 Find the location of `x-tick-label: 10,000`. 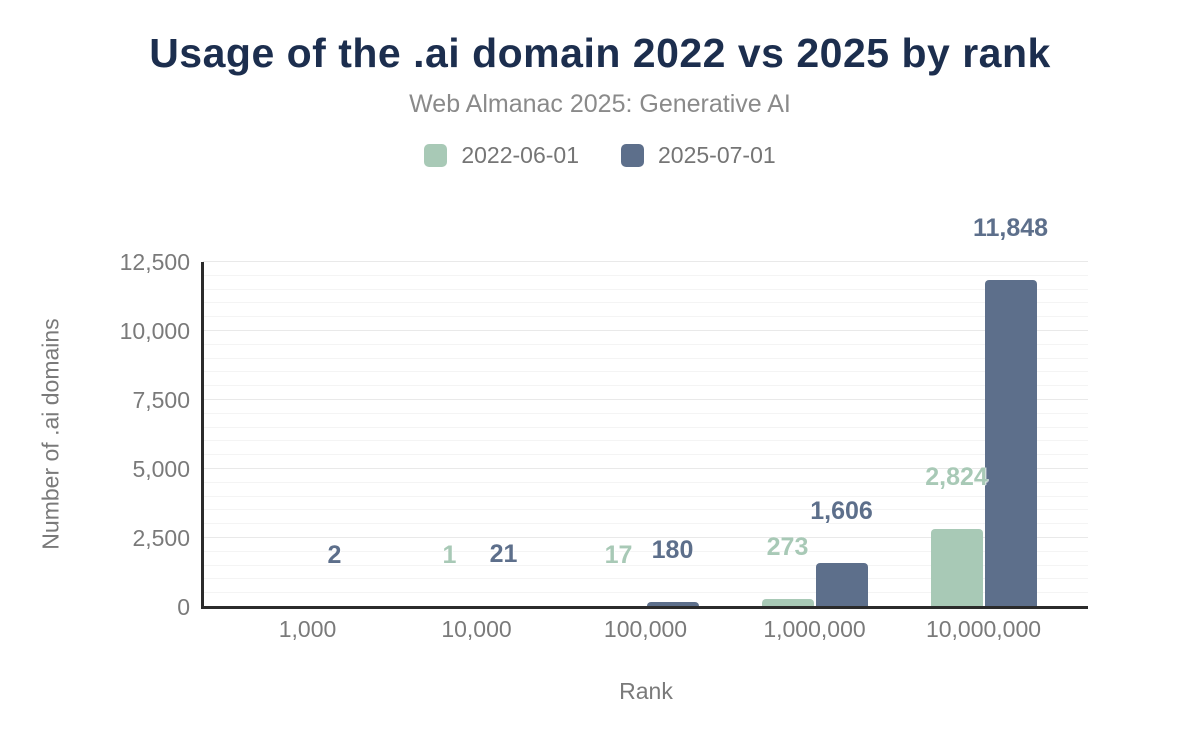

x-tick-label: 10,000 is located at coordinates (476, 629).